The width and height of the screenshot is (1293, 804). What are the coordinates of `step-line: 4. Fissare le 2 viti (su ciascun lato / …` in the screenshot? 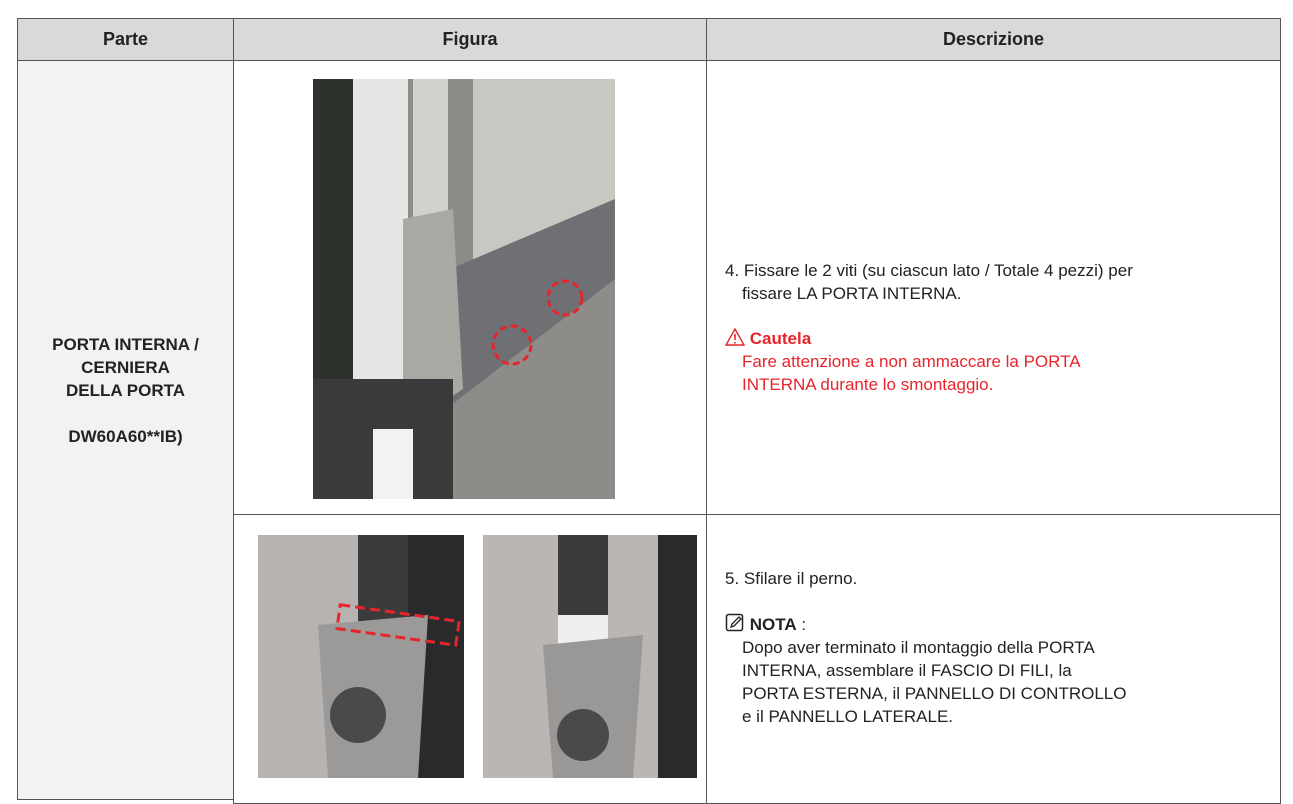 It's located at (929, 270).